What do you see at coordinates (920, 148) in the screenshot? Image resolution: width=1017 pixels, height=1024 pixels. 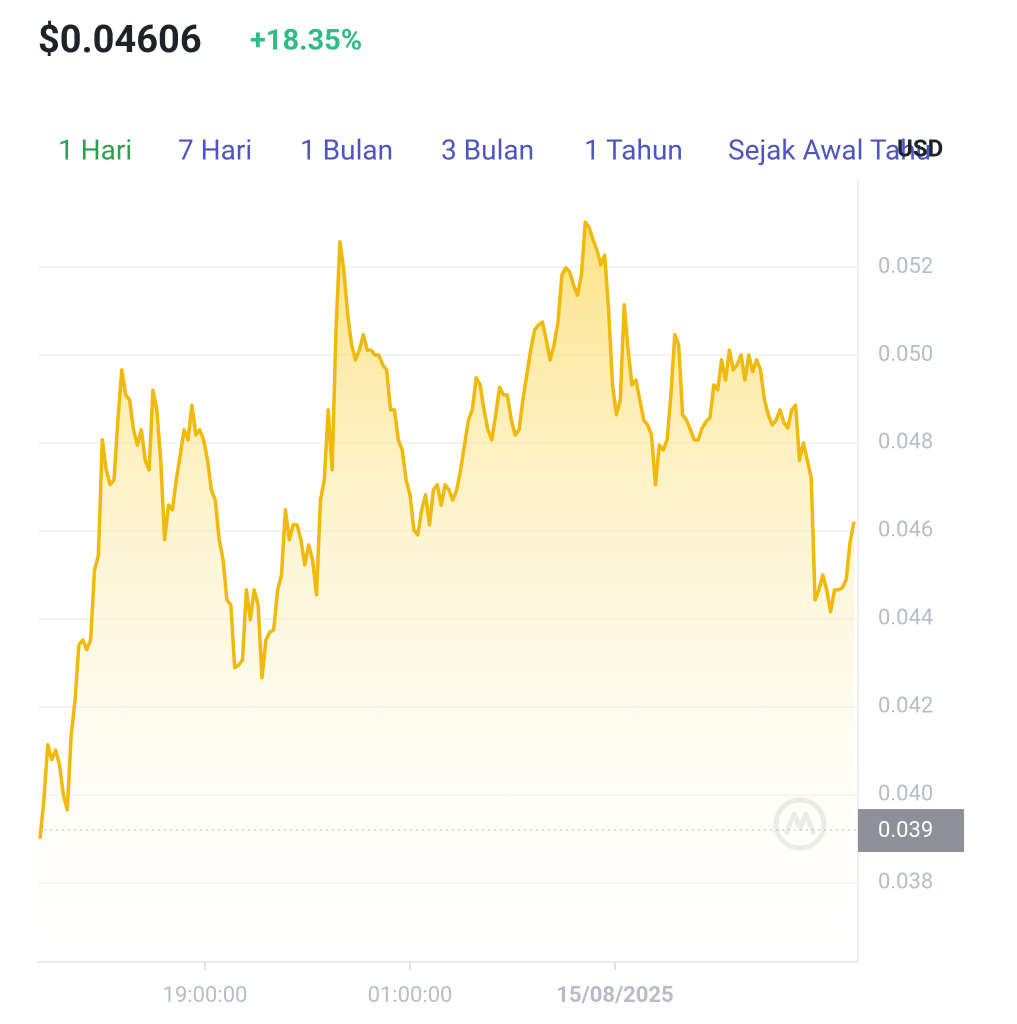 I see `currency: USD` at bounding box center [920, 148].